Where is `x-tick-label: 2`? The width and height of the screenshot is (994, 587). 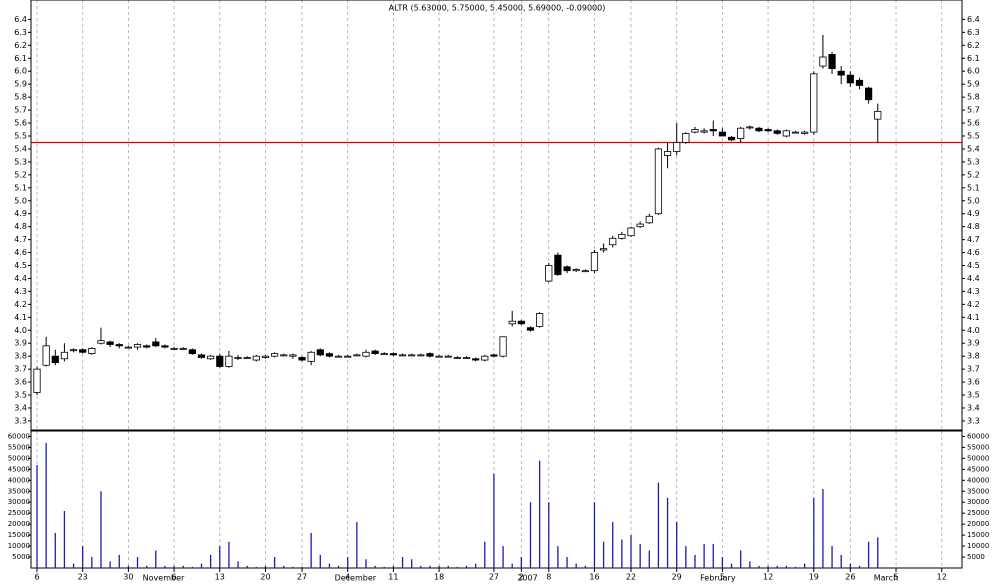 x-tick-label: 2 is located at coordinates (521, 577).